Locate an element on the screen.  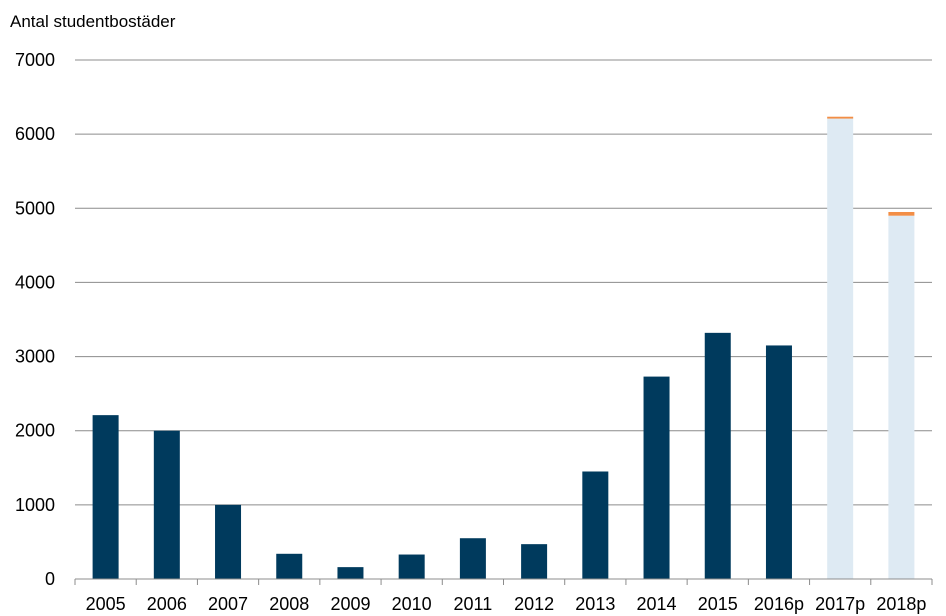
chart-title: Antal studentbostäder is located at coordinates (93, 21).